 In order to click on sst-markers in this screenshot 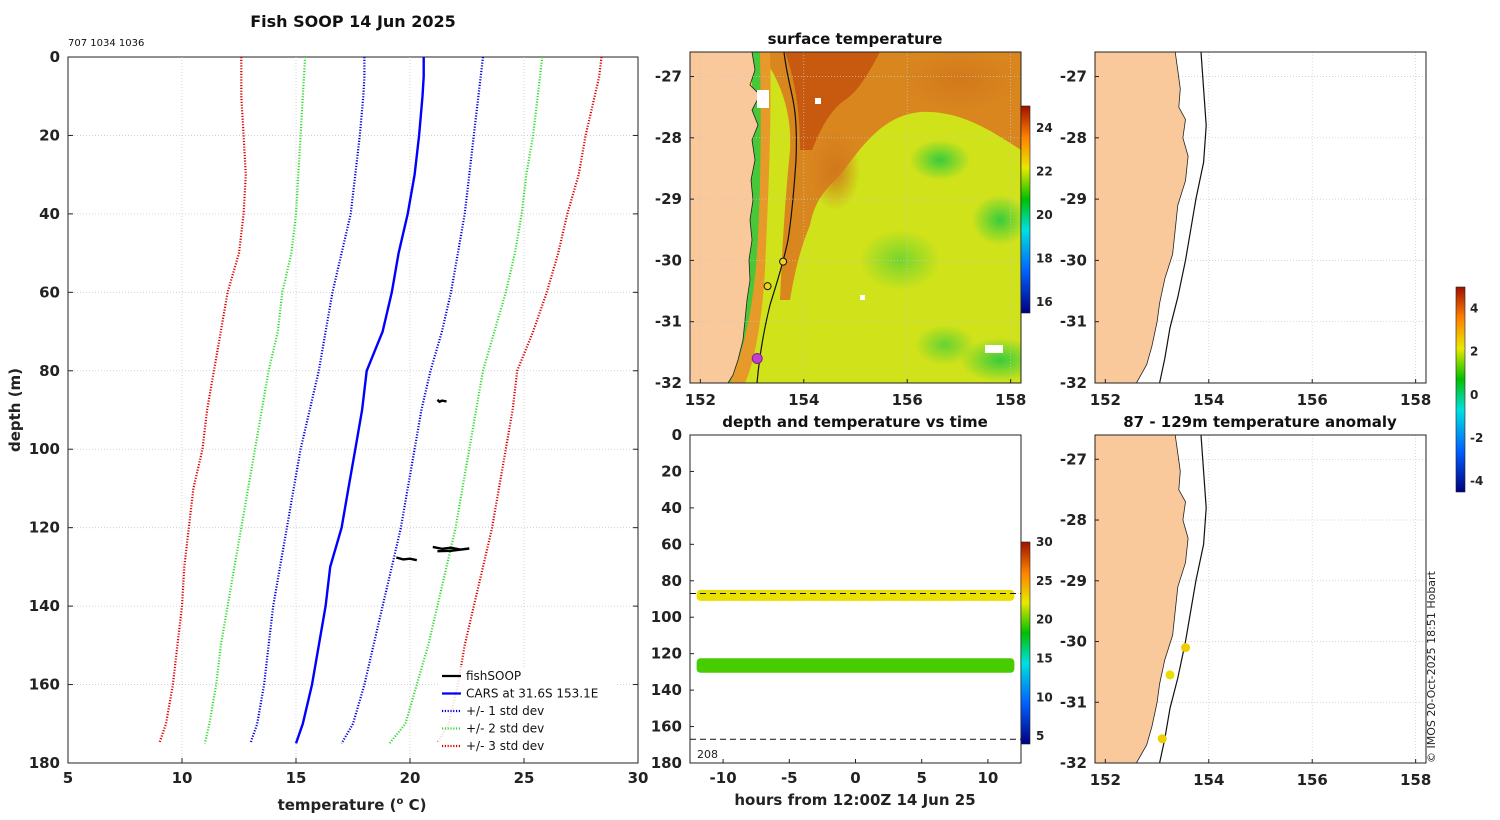, I will do `click(769, 310)`.